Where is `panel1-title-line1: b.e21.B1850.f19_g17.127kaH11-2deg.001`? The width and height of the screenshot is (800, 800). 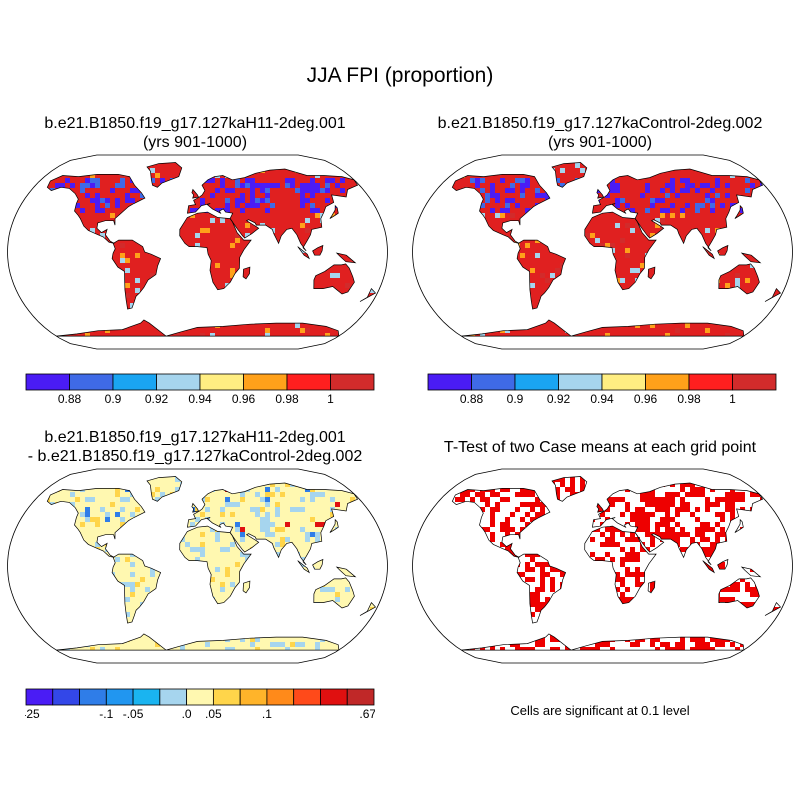 panel1-title-line1: b.e21.B1850.f19_g17.127kaH11-2deg.001 is located at coordinates (195, 123).